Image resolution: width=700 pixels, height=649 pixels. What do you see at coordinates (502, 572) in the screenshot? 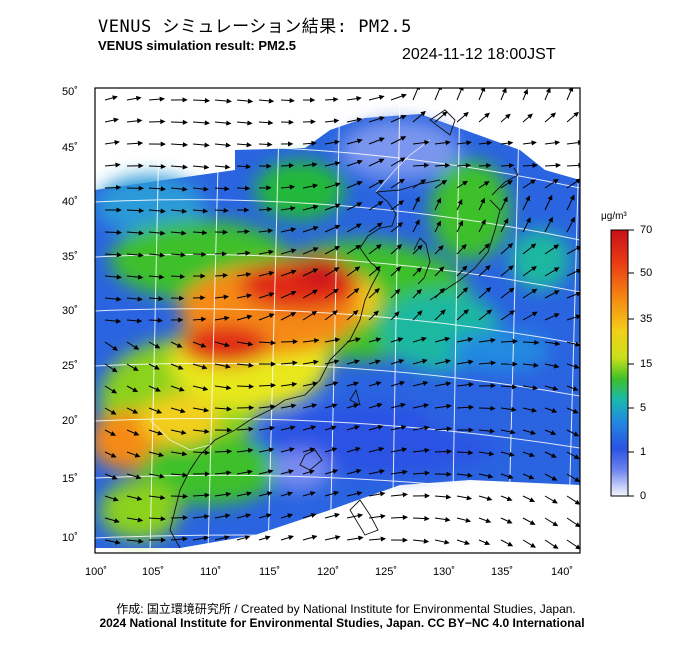
I see `lon-tick: 135˚` at bounding box center [502, 572].